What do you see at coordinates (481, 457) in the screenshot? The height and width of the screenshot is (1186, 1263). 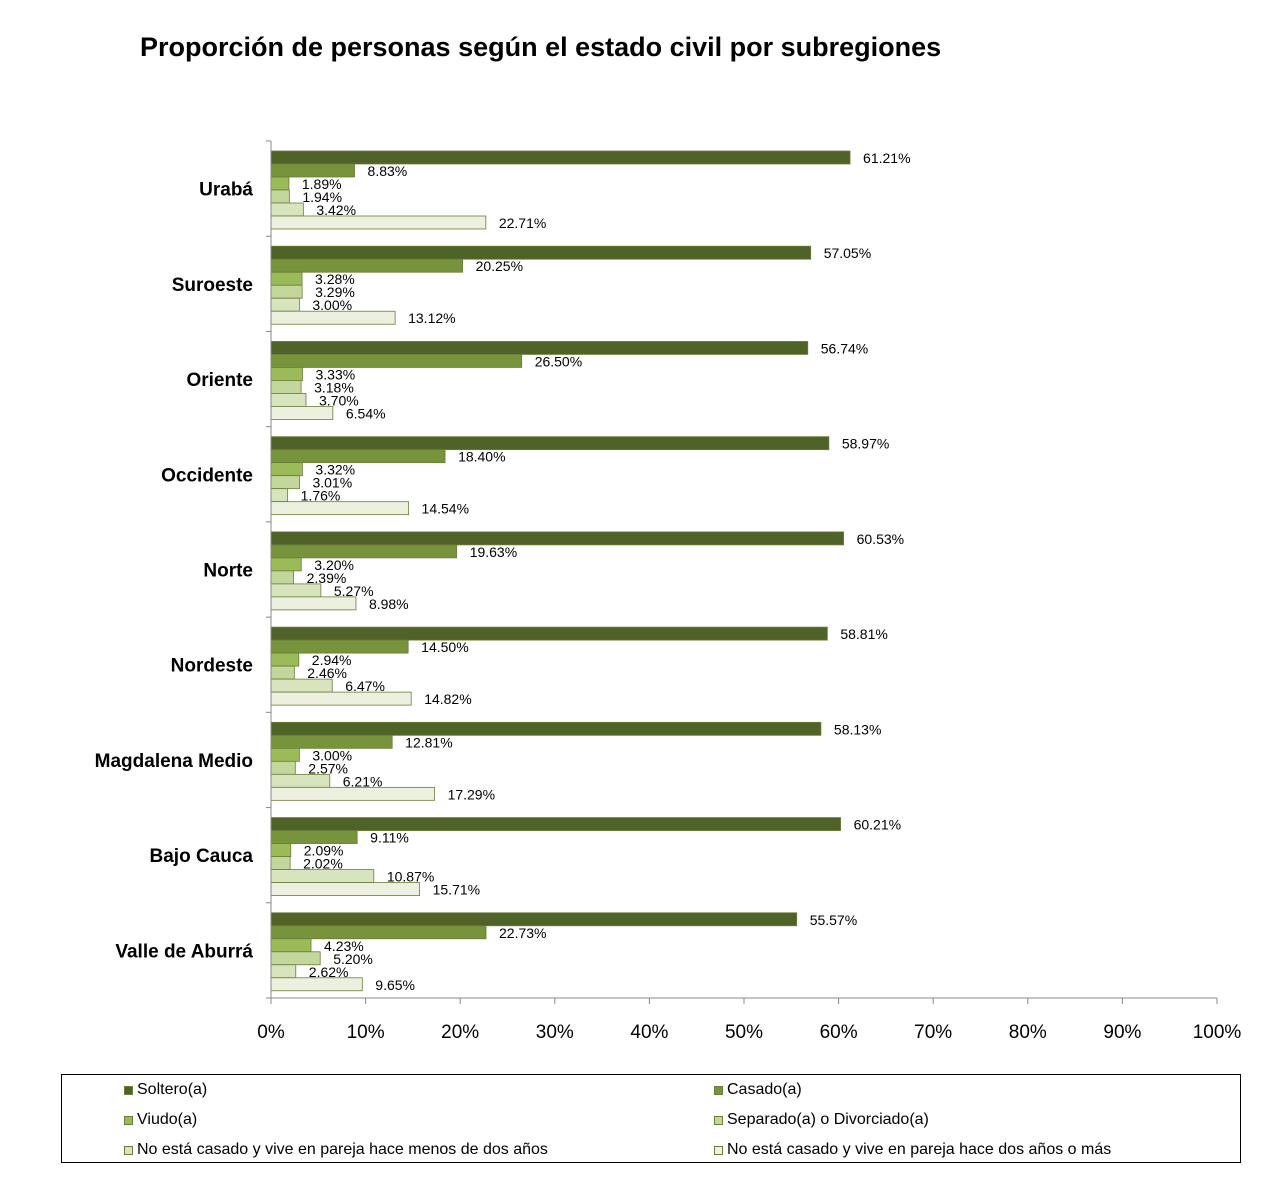 I see `data-label: 18.40%` at bounding box center [481, 457].